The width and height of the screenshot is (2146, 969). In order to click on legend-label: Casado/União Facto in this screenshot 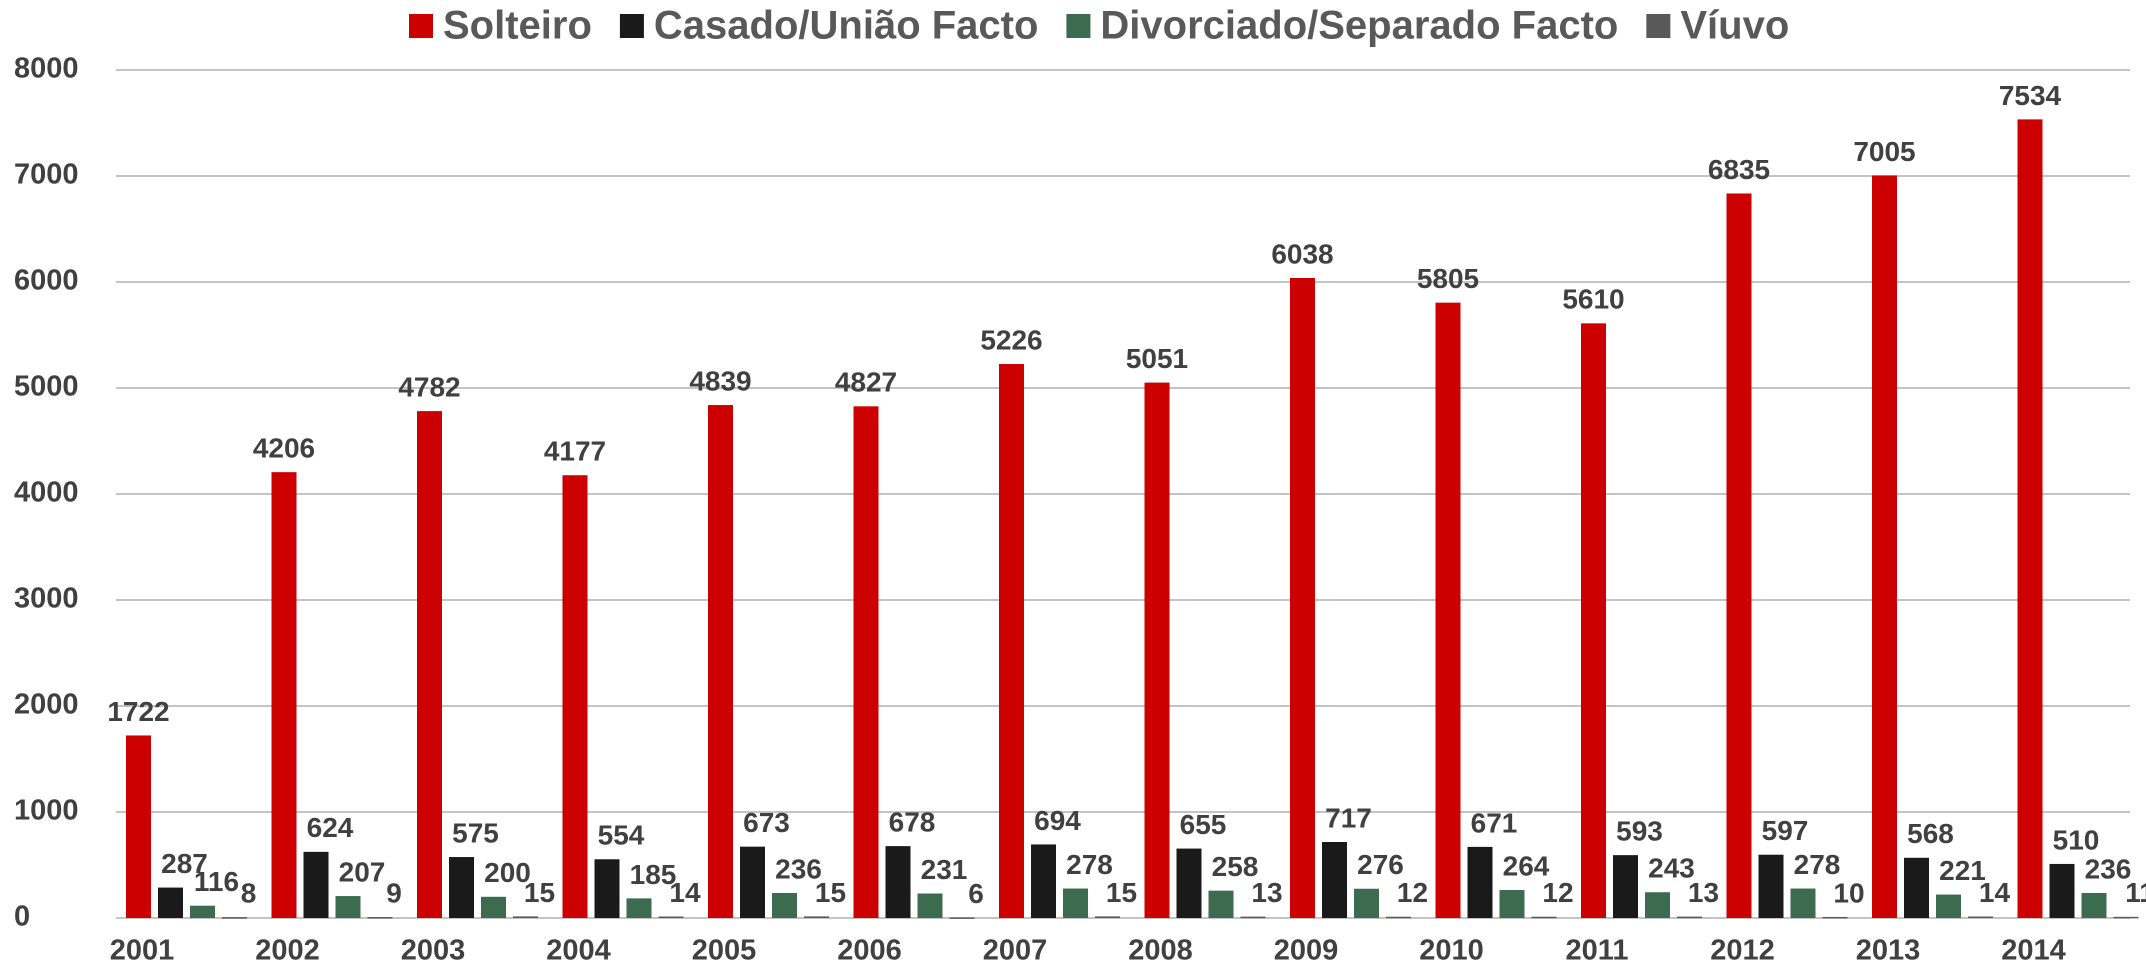, I will do `click(846, 26)`.